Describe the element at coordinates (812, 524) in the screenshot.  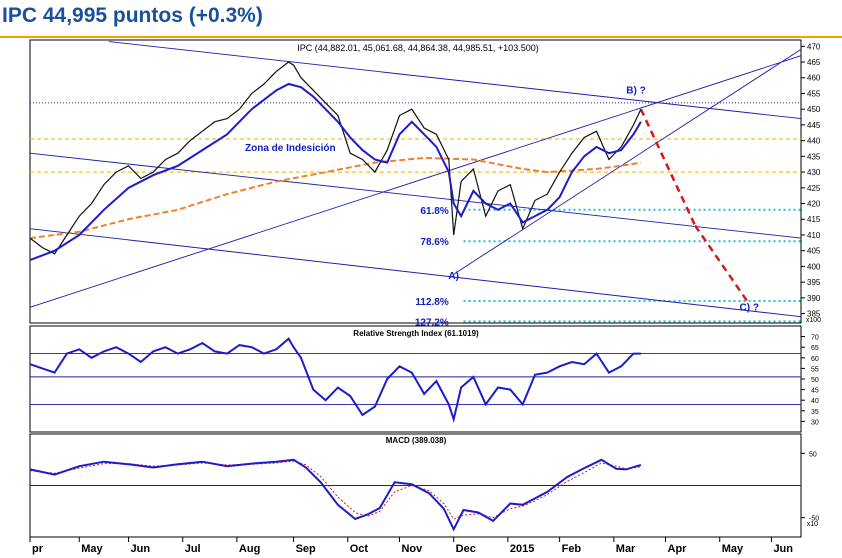
I see `macd-scale-label: x10` at that location.